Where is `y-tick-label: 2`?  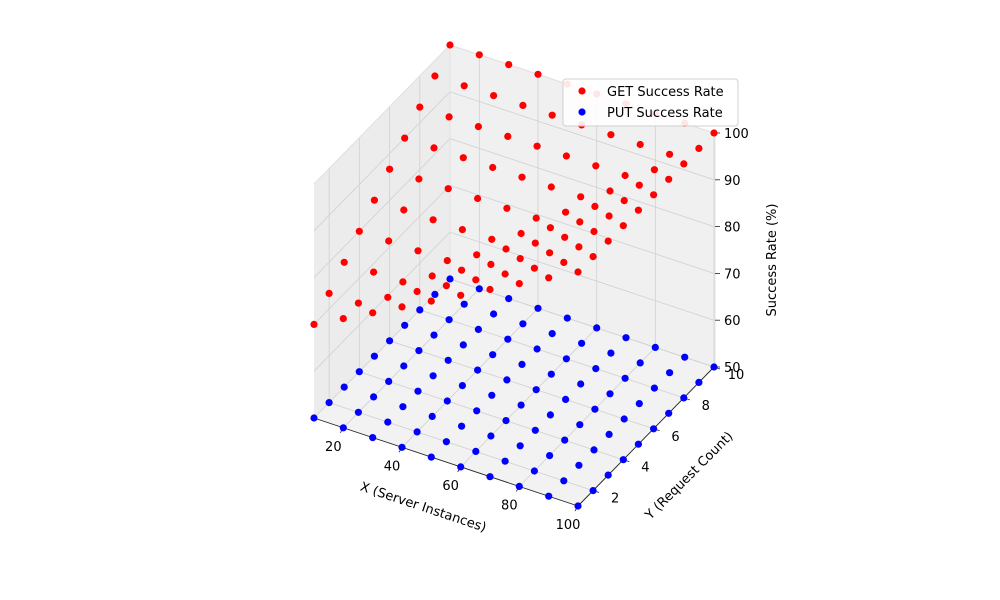 y-tick-label: 2 is located at coordinates (615, 499).